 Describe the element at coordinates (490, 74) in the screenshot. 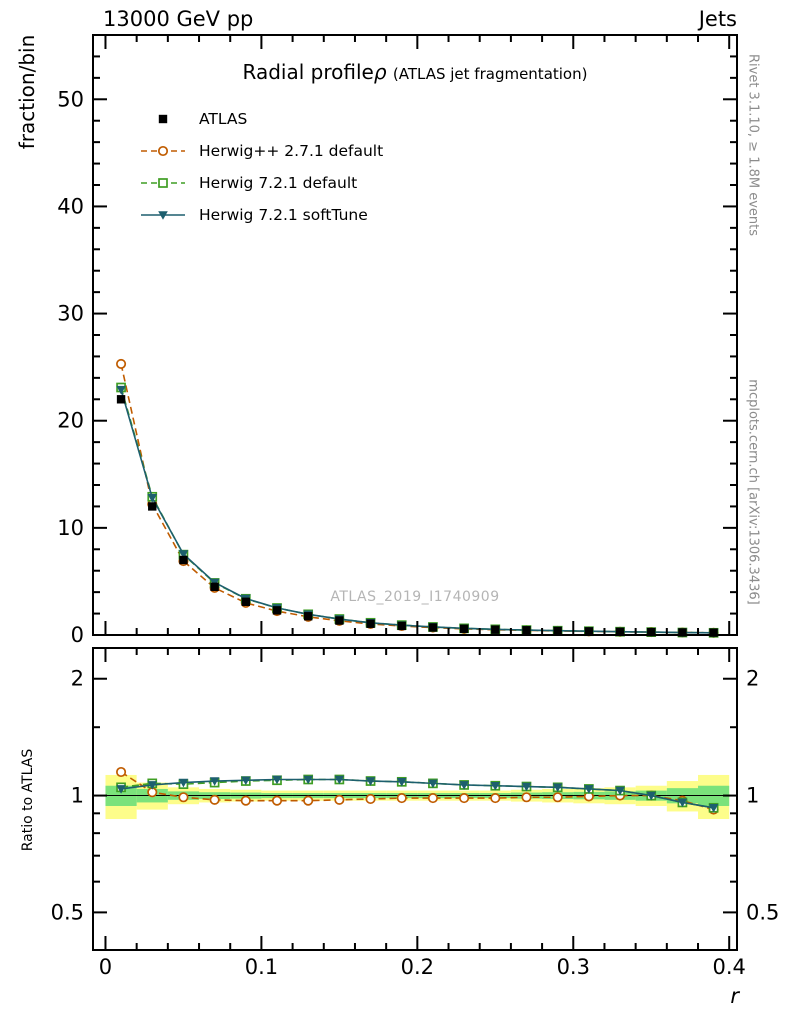

I see `plot-subtitle: (ATLAS jet fragmentation)` at that location.